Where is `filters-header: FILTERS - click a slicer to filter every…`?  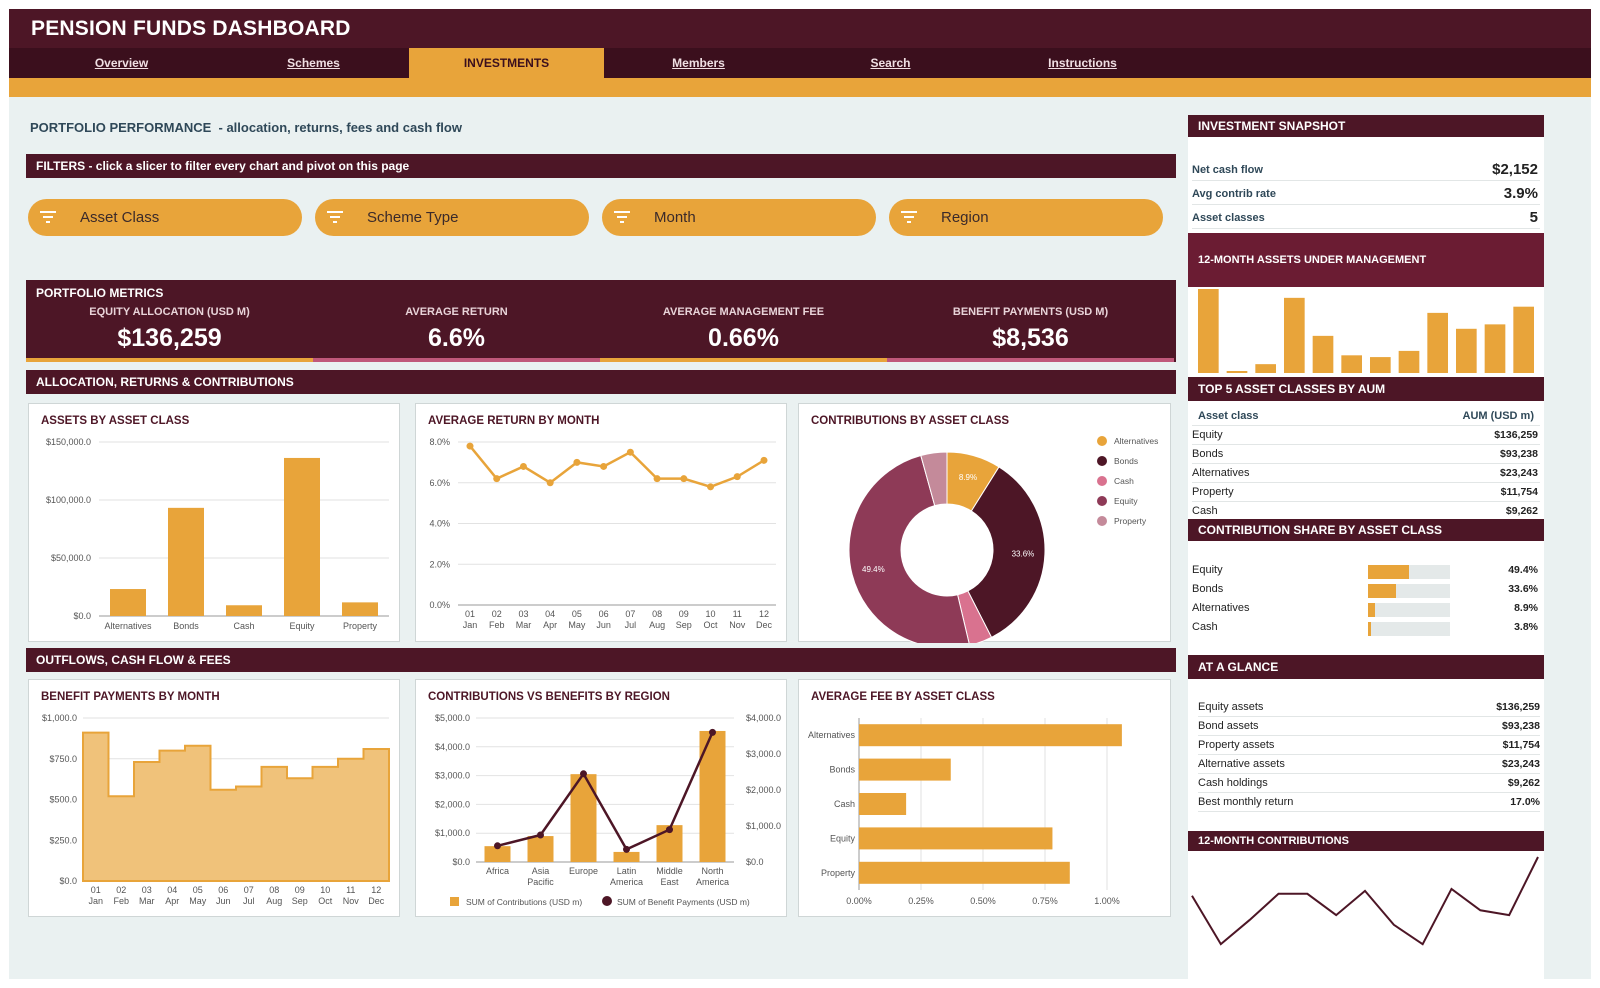 filters-header: FILTERS - click a slicer to filter every… is located at coordinates (601, 166).